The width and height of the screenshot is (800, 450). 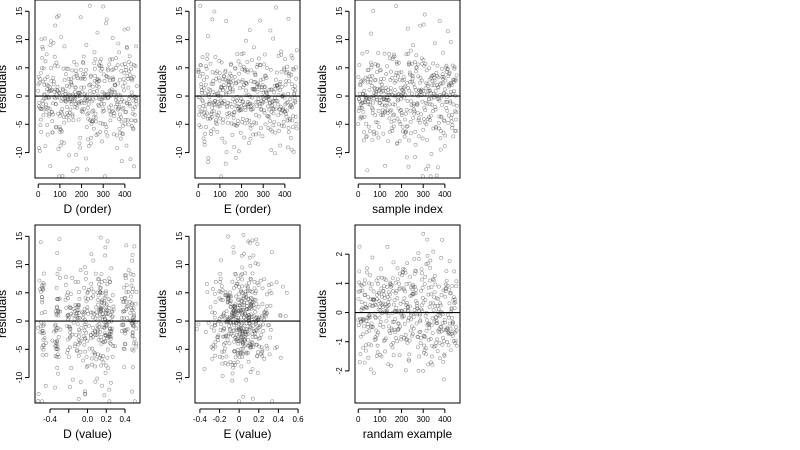 I want to click on y-tick-label: 10, so click(x=179, y=264).